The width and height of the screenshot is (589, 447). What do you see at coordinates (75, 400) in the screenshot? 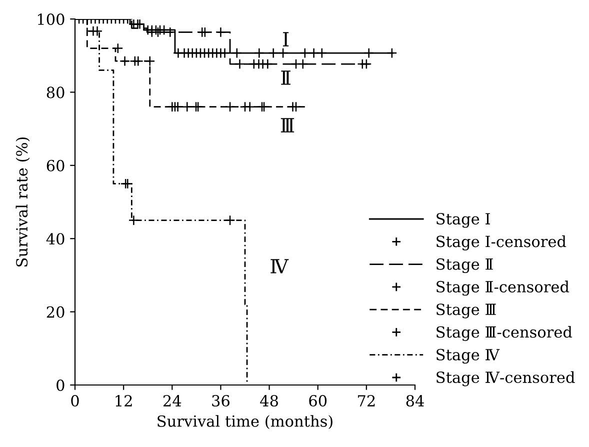
I see `x-tick-label: 0` at bounding box center [75, 400].